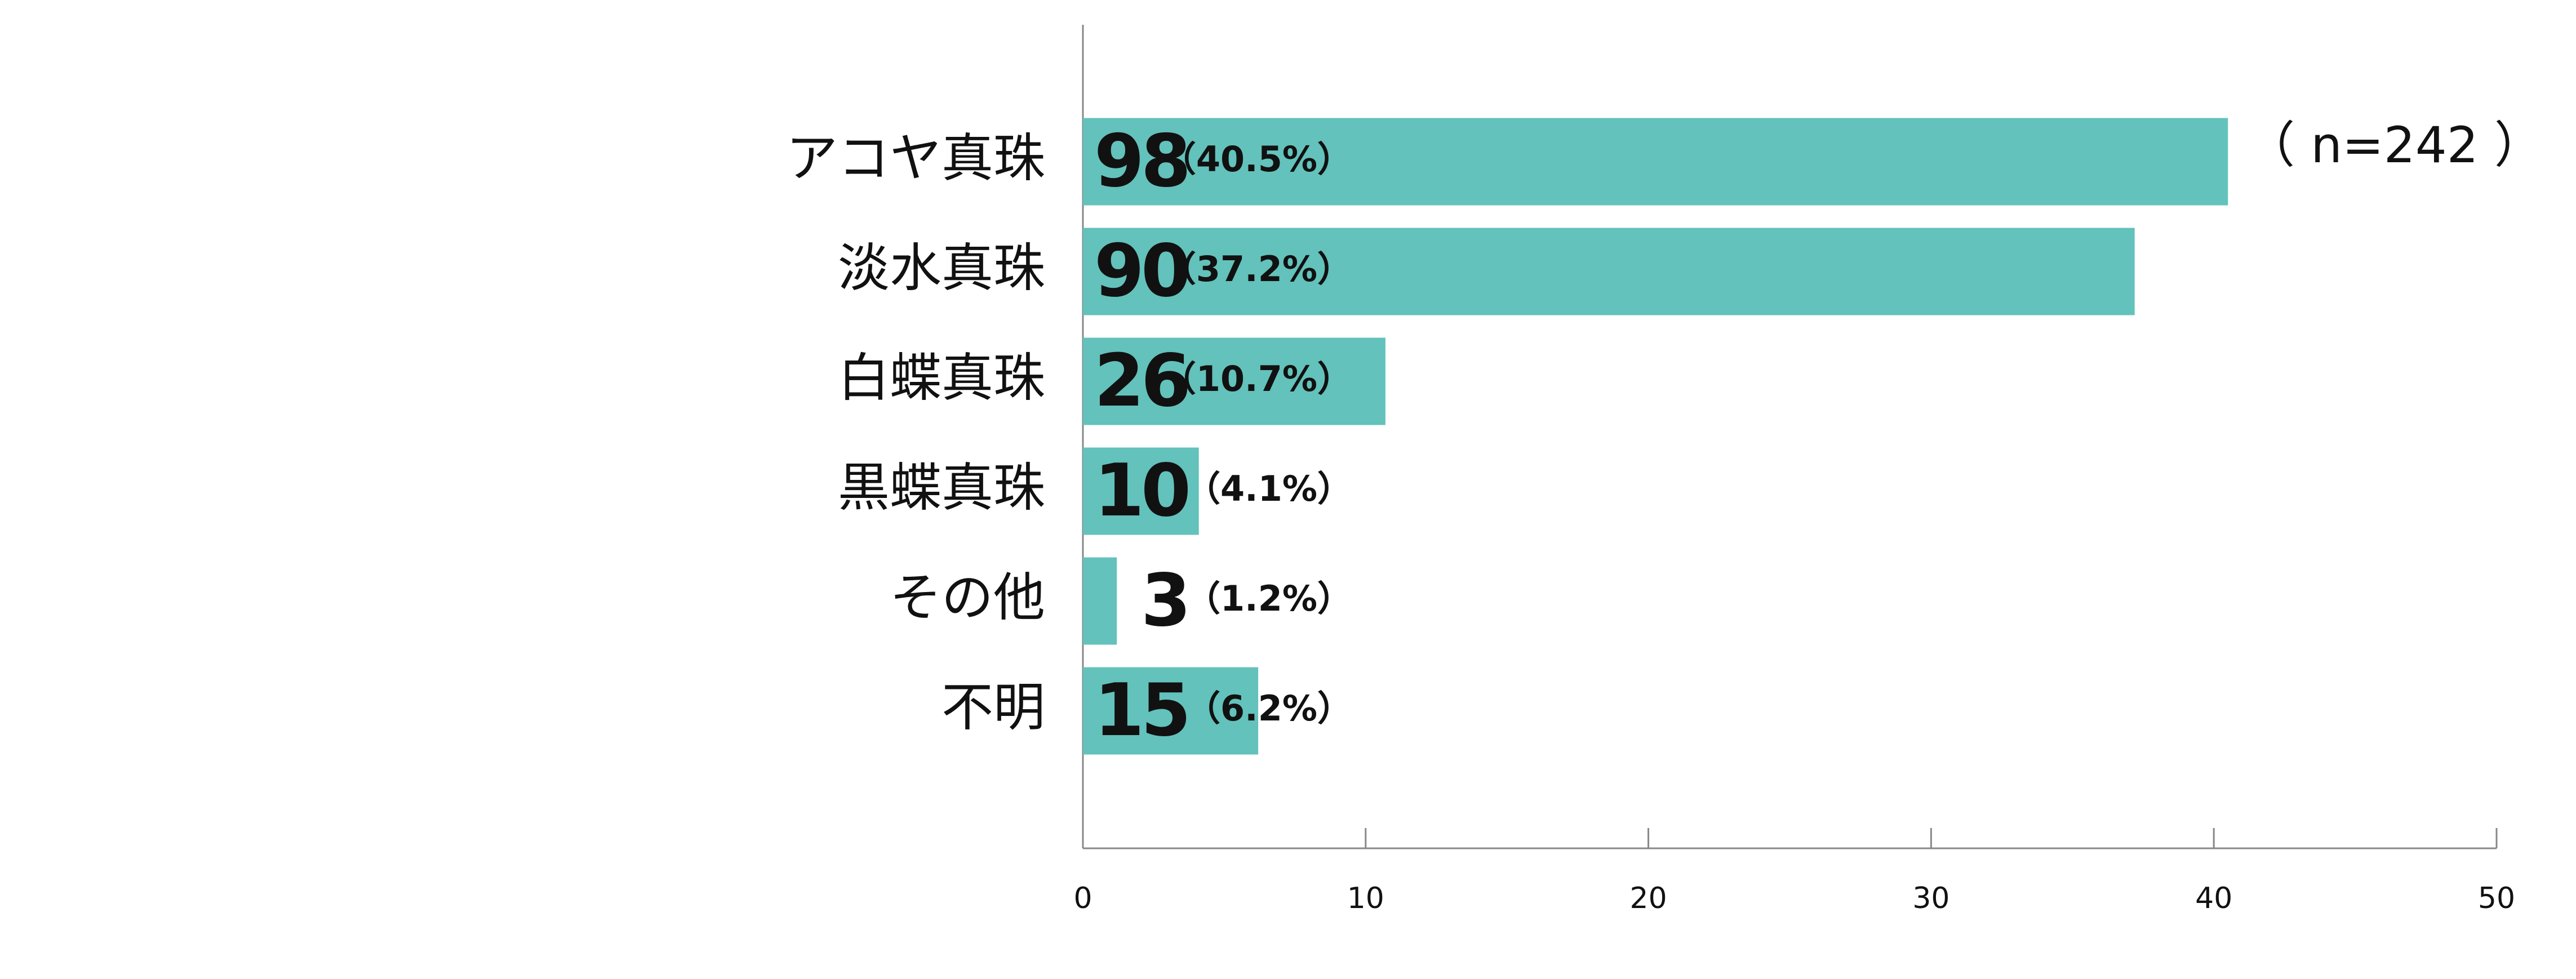 This screenshot has width=2576, height=979. Describe the element at coordinates (1141, 711) in the screenshot. I see `count-label: 15` at that location.